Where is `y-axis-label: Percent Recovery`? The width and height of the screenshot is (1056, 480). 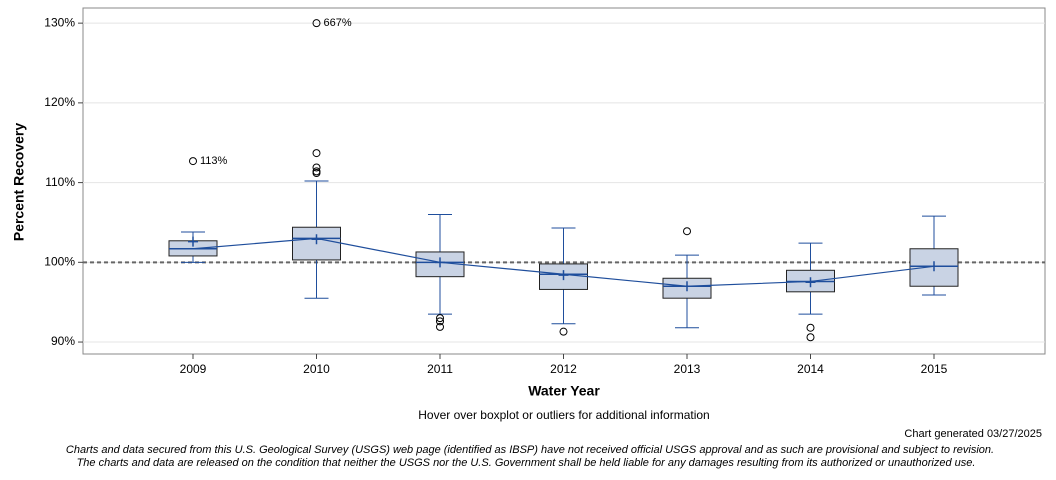 y-axis-label: Percent Recovery is located at coordinates (19, 182).